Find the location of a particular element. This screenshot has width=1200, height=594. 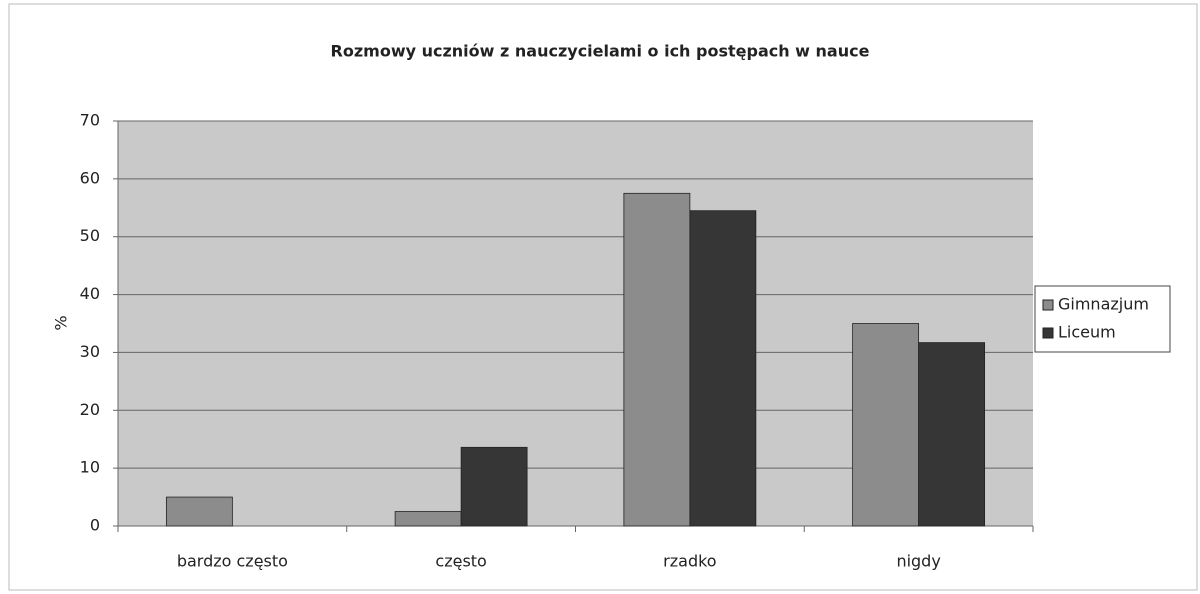

y-tick-label: 20 is located at coordinates (90, 409).